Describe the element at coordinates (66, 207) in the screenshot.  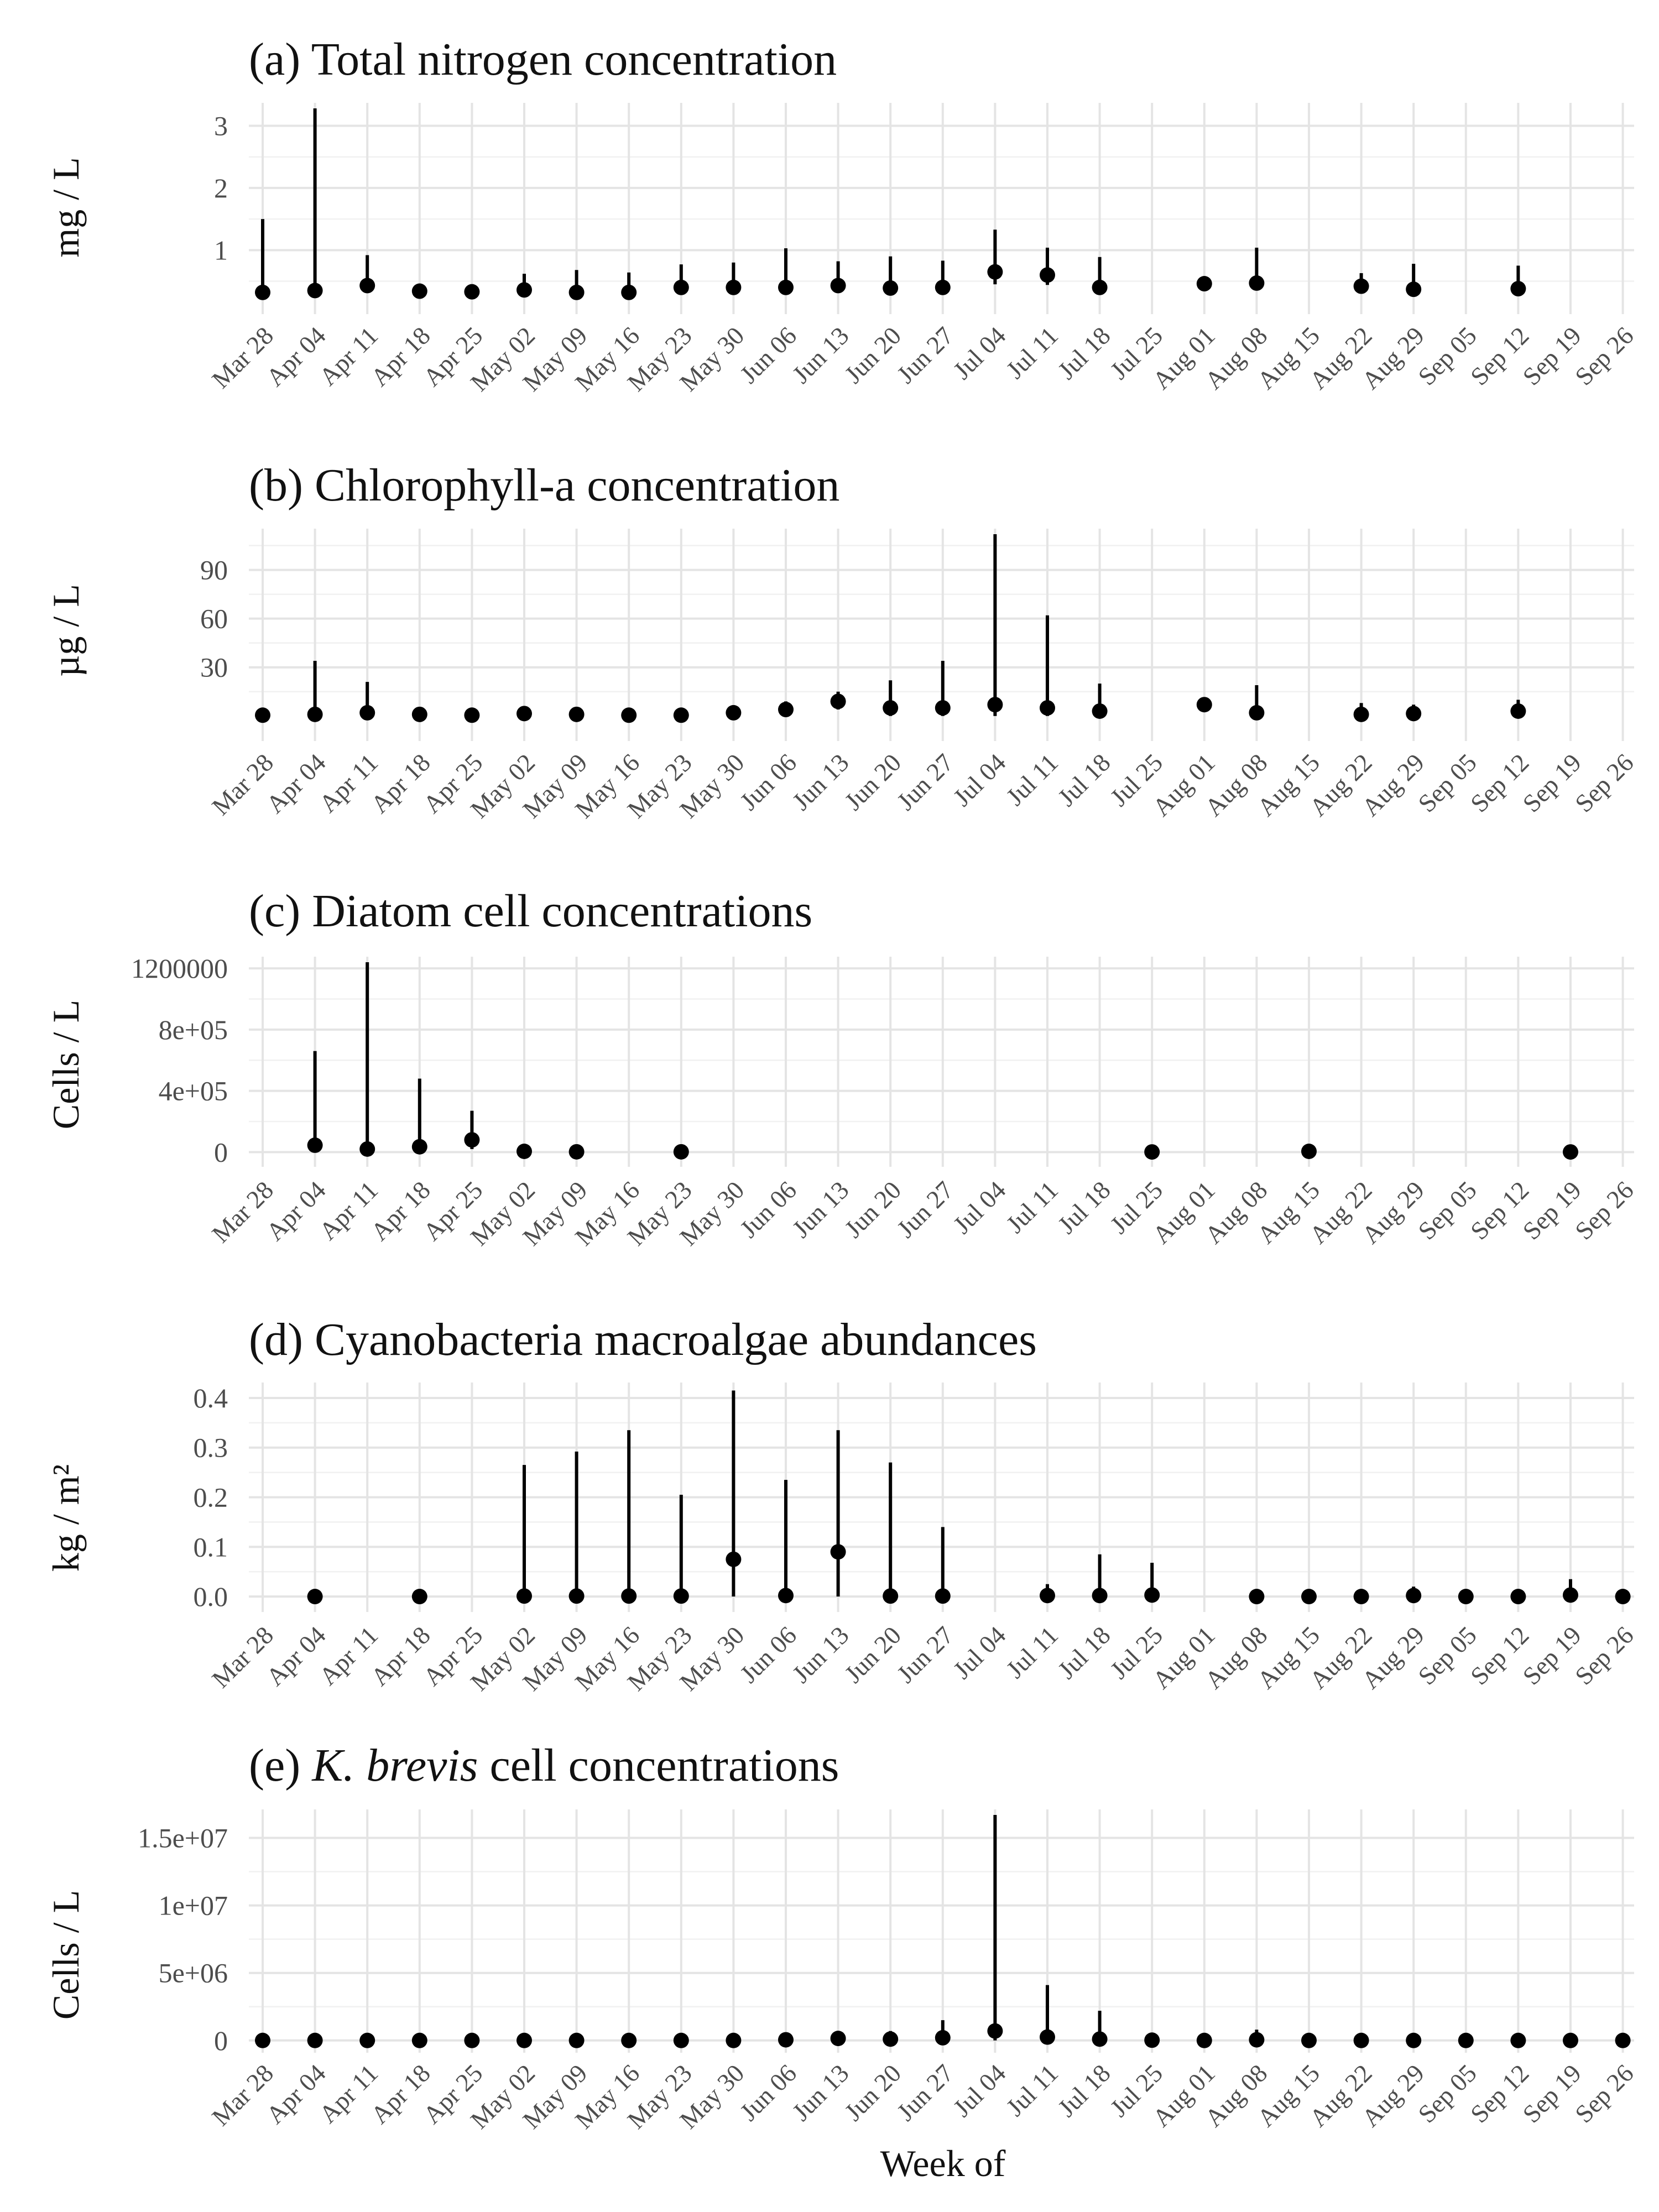
I see `panel-a-ylabel: mg / L` at that location.